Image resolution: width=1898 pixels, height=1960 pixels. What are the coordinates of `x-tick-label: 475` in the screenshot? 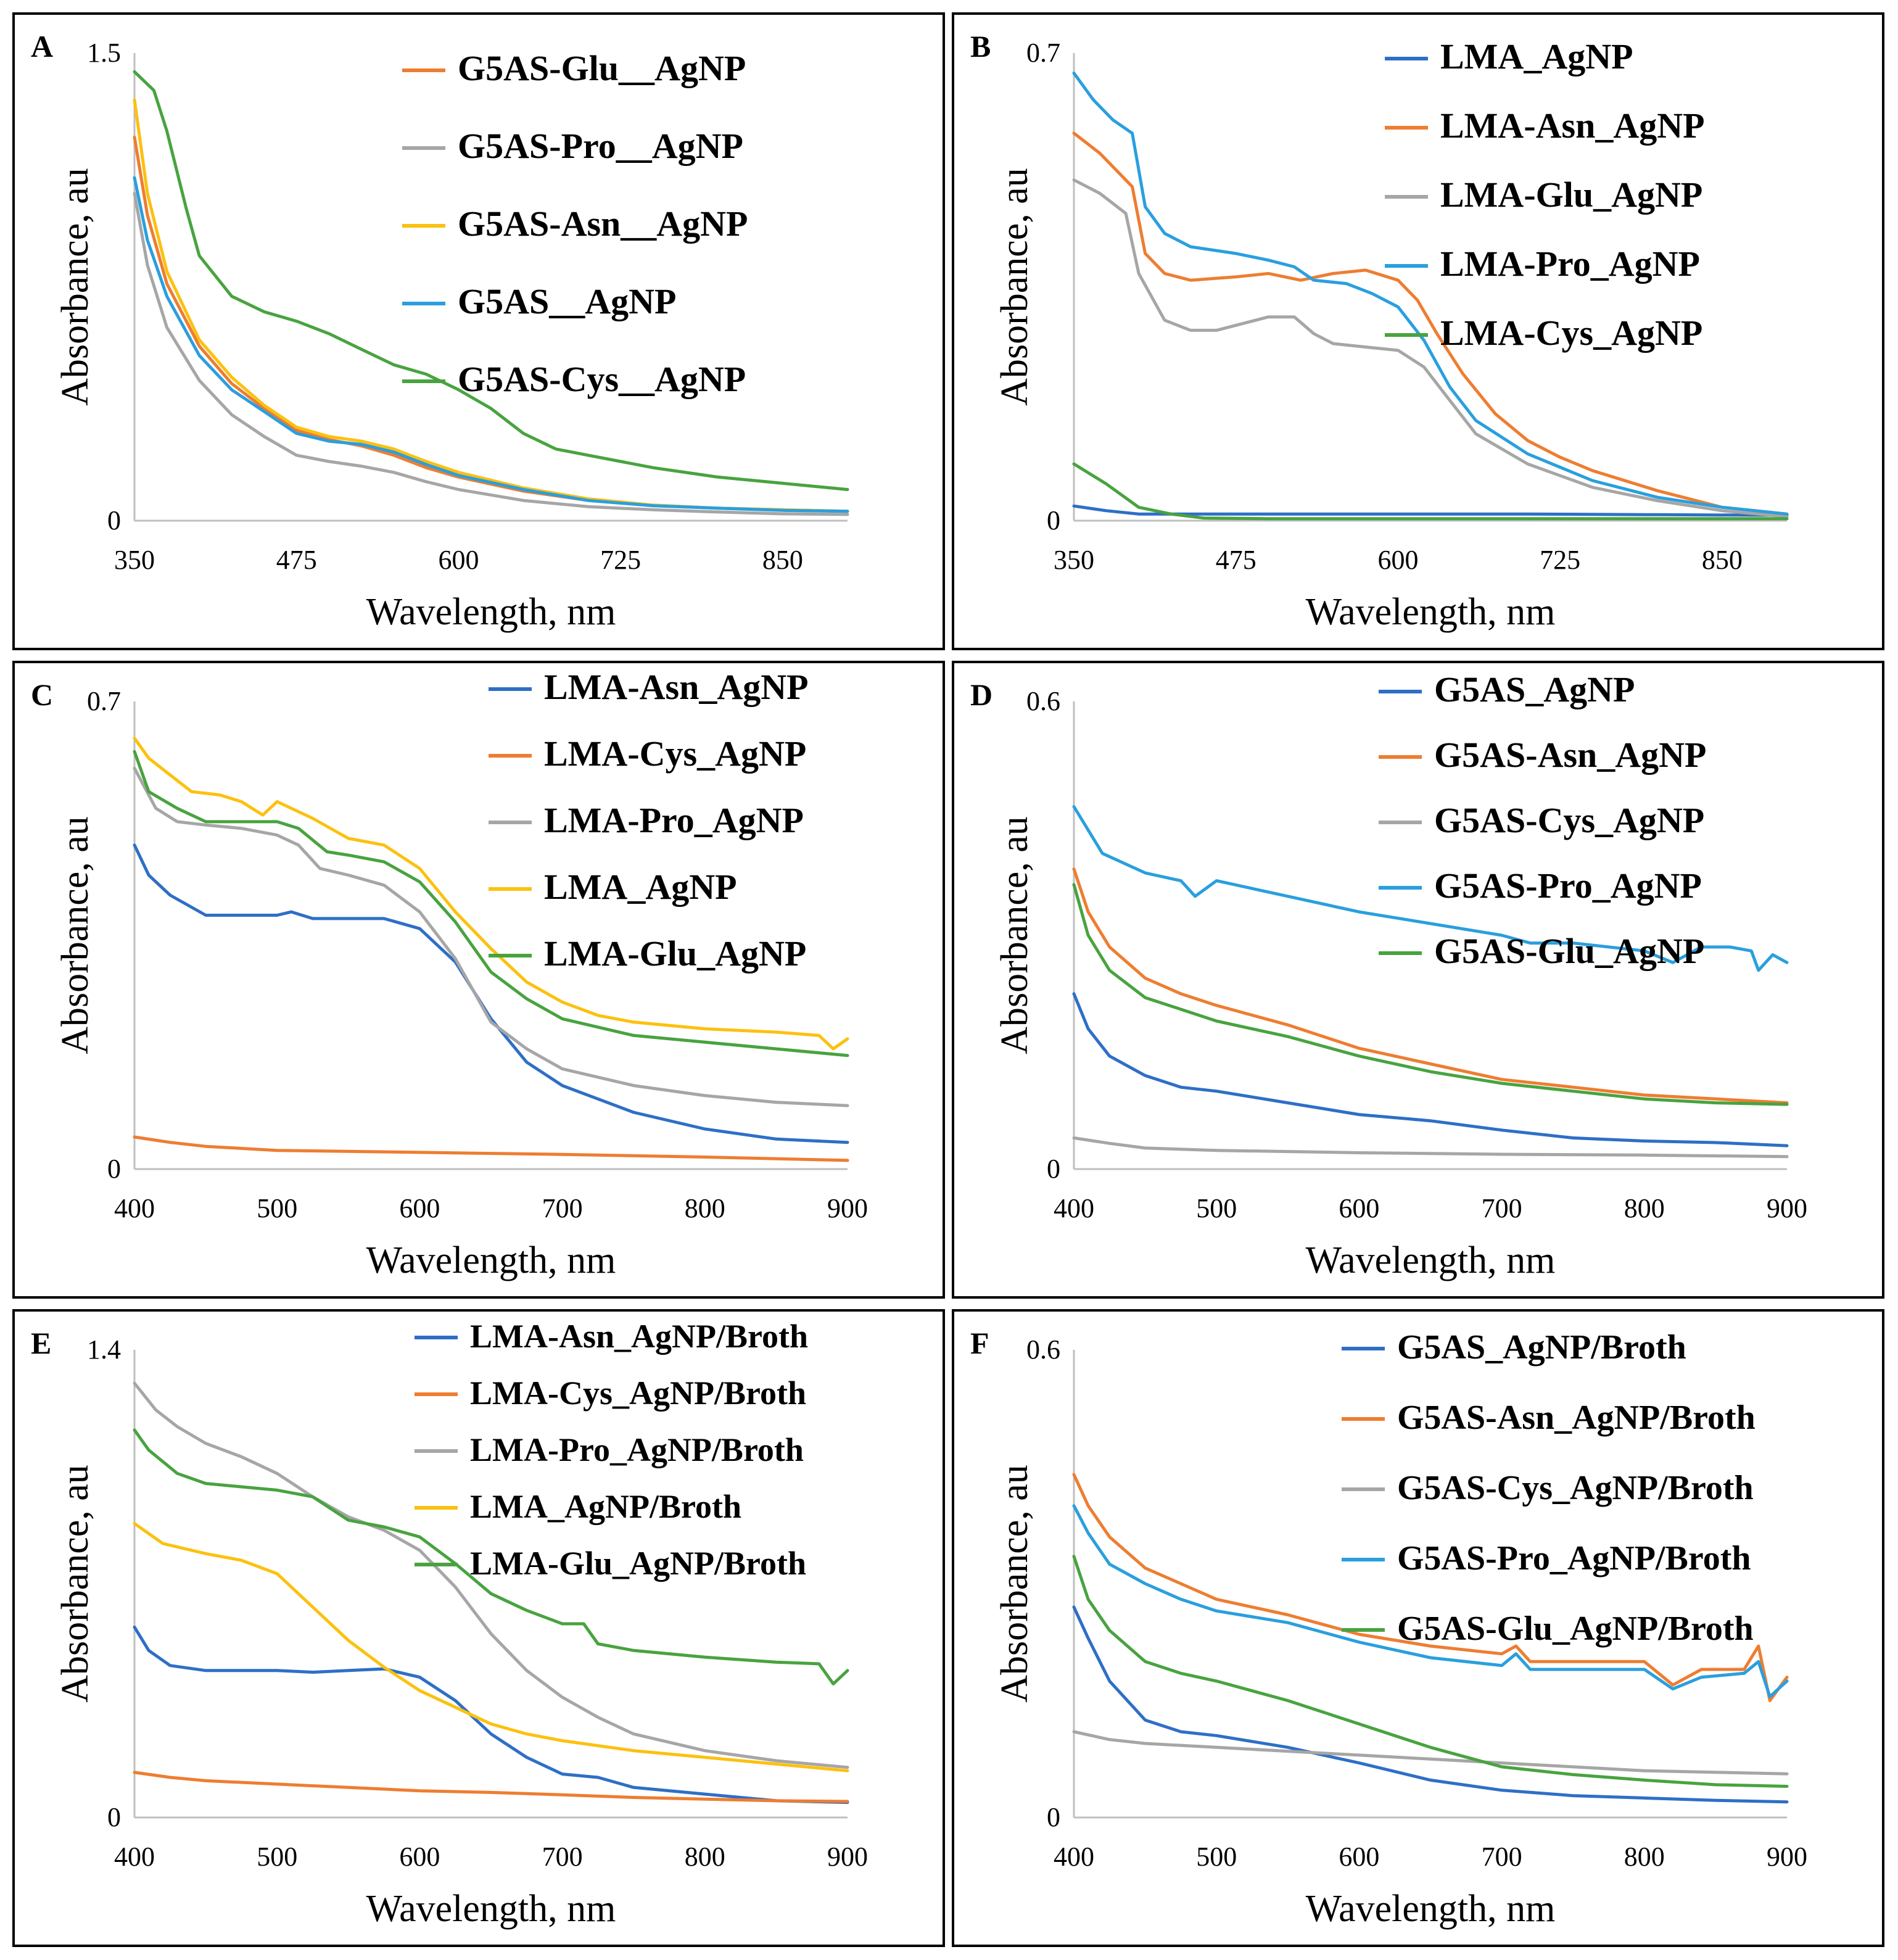 It's located at (1236, 560).